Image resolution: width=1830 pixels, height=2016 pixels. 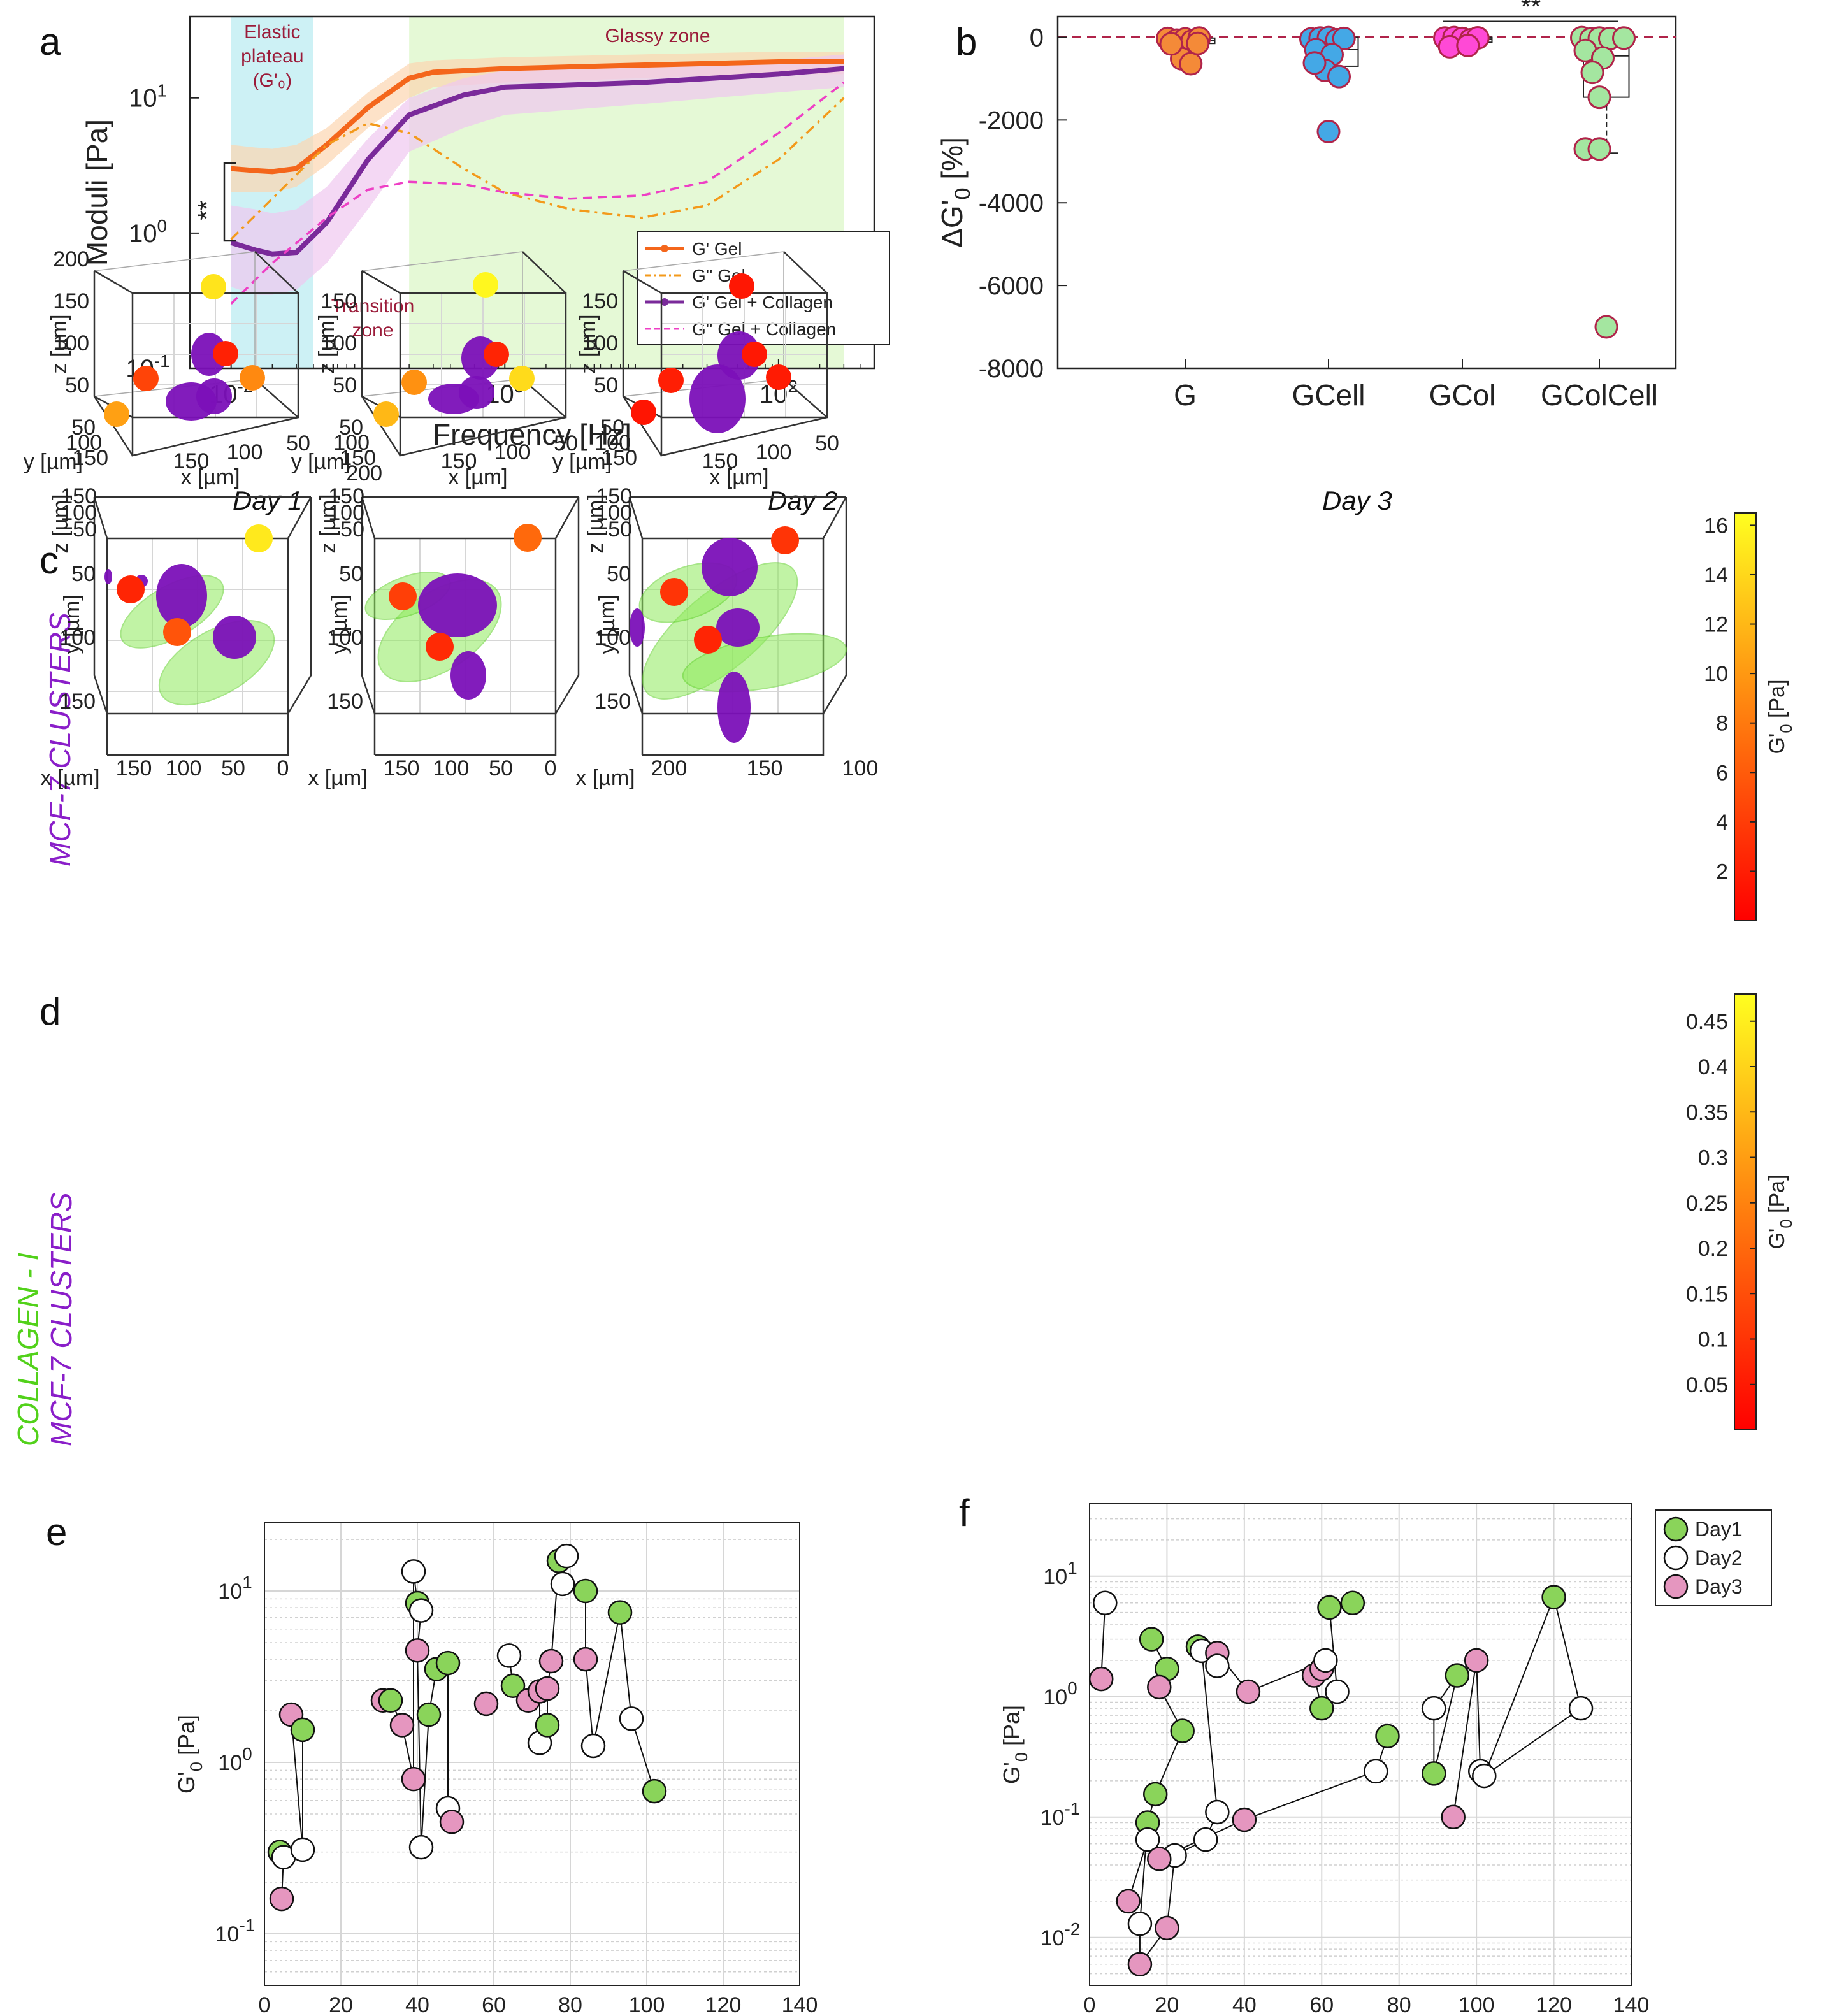 What do you see at coordinates (1716, 575) in the screenshot?
I see `colorbar-c-tick-label-6: 14` at bounding box center [1716, 575].